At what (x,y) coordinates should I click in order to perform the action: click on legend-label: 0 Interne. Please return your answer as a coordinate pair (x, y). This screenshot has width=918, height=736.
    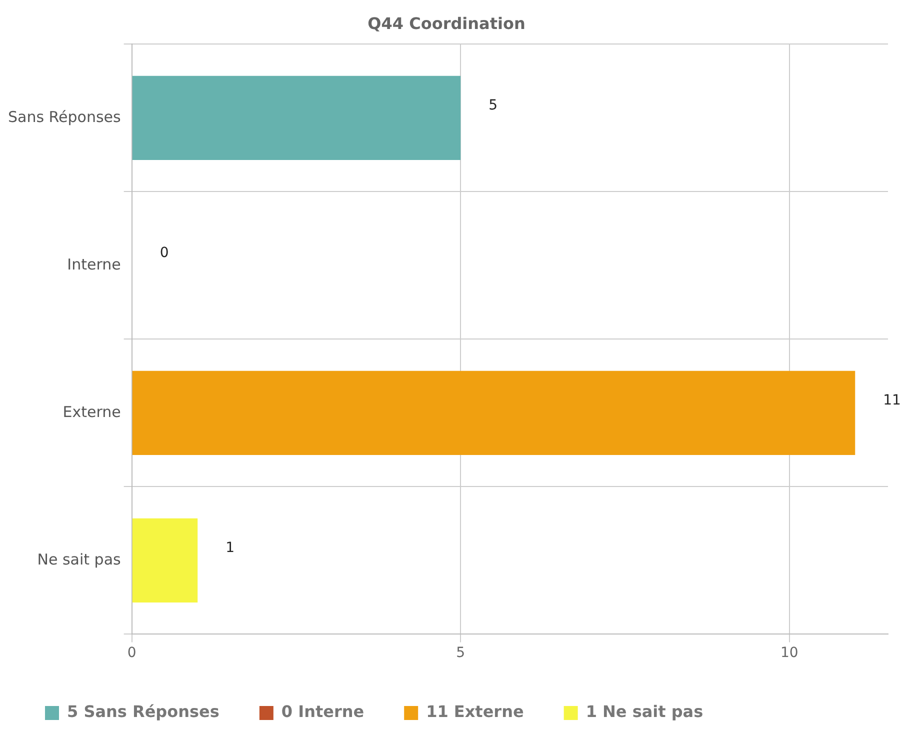
    Looking at the image, I should click on (322, 712).